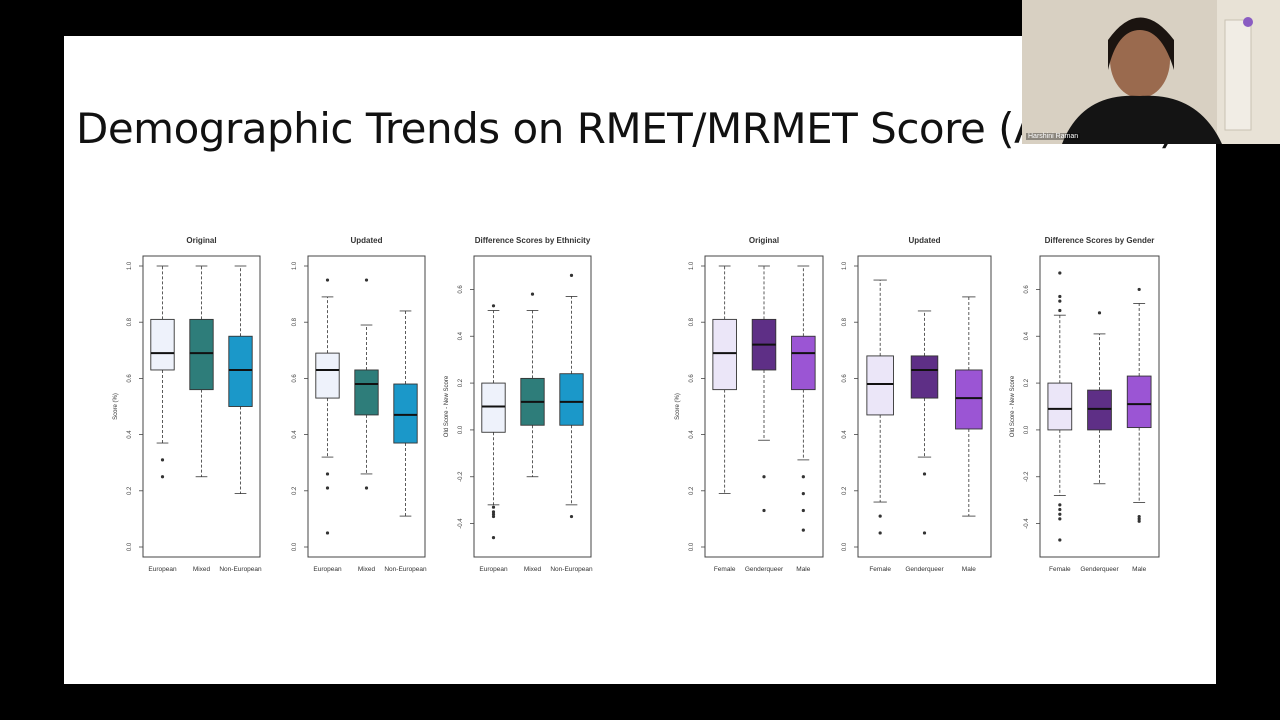  Describe the element at coordinates (202, 569) in the screenshot. I see `x-tick-label: Mixed` at that location.